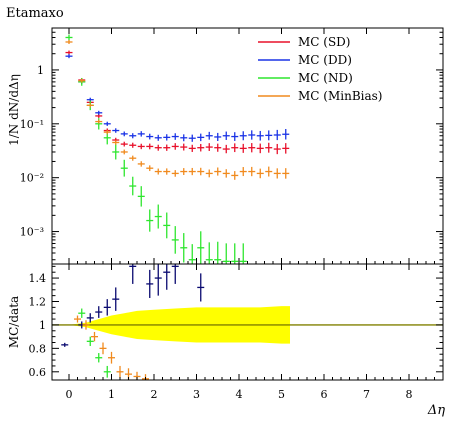  What do you see at coordinates (366, 394) in the screenshot?
I see `x-tick-label: 7` at bounding box center [366, 394].